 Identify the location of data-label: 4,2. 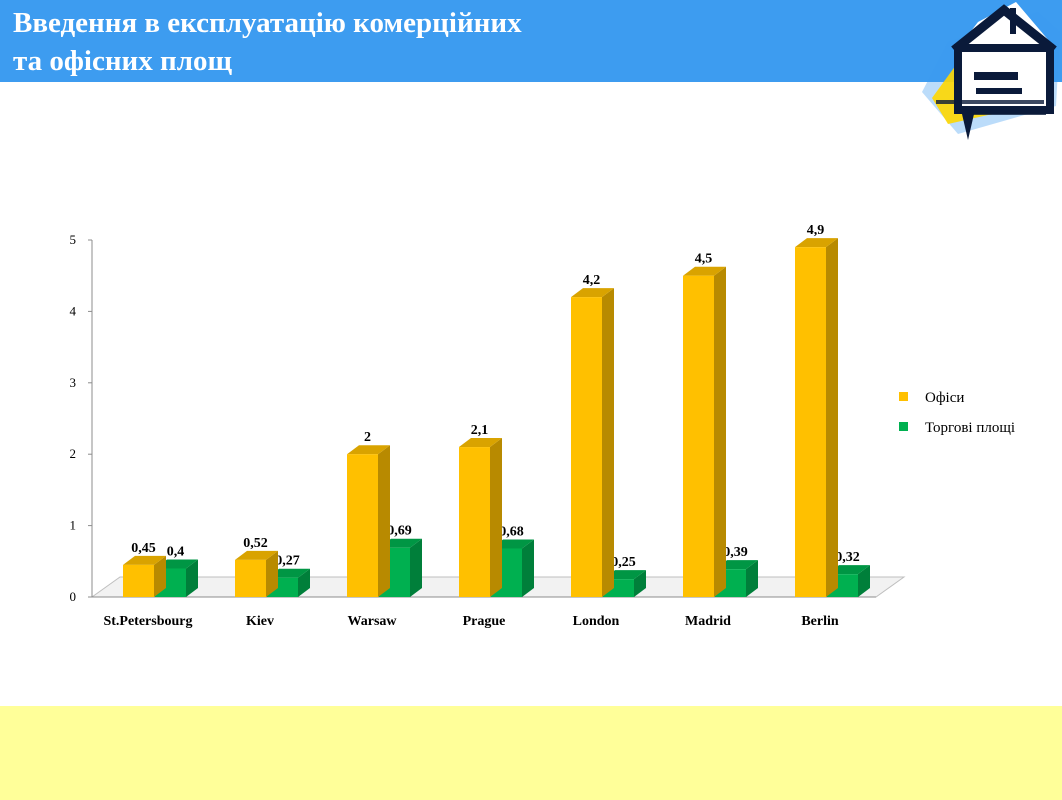
(592, 280).